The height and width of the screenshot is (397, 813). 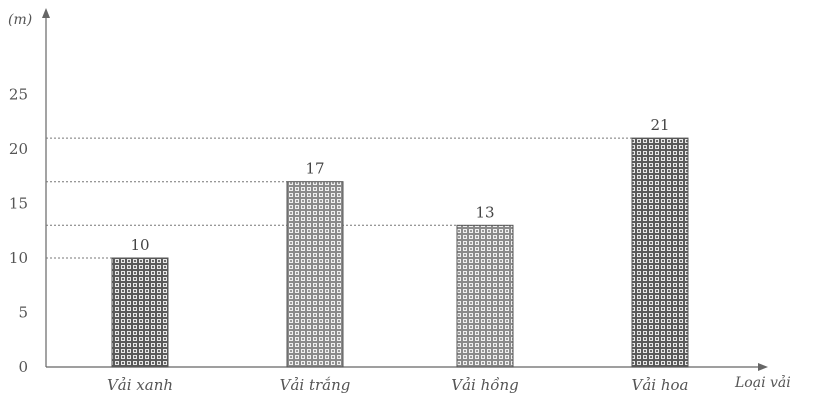 What do you see at coordinates (659, 125) in the screenshot?
I see `bar-value-label: 21` at bounding box center [659, 125].